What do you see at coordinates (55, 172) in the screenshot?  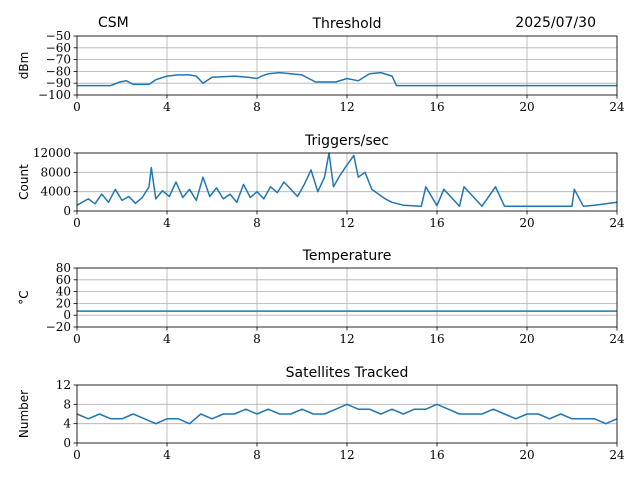 I see `y-tick-label: 8000` at bounding box center [55, 172].